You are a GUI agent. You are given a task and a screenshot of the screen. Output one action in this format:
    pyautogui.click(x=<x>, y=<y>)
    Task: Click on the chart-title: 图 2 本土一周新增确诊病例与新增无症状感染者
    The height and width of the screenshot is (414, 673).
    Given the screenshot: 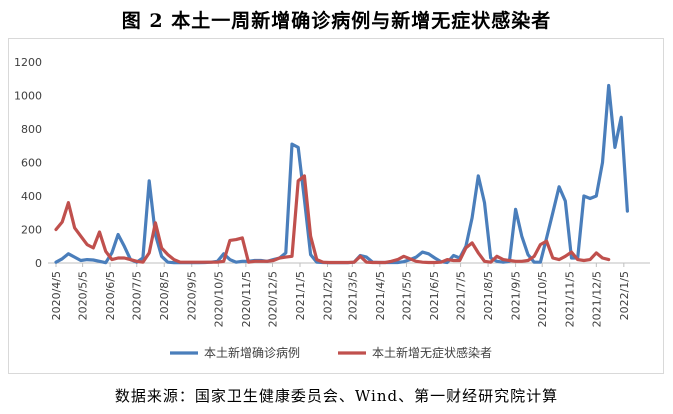 What is the action you would take?
    pyautogui.click(x=336, y=21)
    